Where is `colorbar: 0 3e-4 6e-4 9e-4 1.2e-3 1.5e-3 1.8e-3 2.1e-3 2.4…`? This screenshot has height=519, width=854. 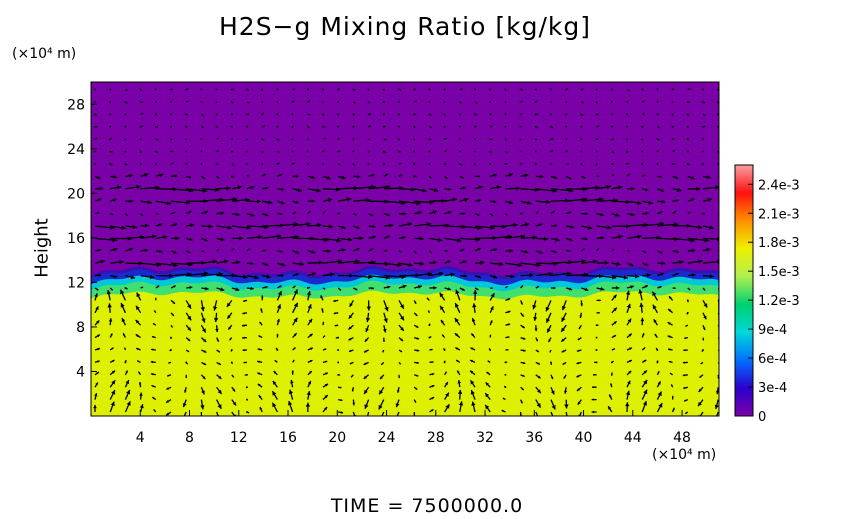
colorbar: 0 3e-4 6e-4 9e-4 1.2e-3 1.5e-3 1.8e-3 2.1e-3 2.4… is located at coordinates (767, 294).